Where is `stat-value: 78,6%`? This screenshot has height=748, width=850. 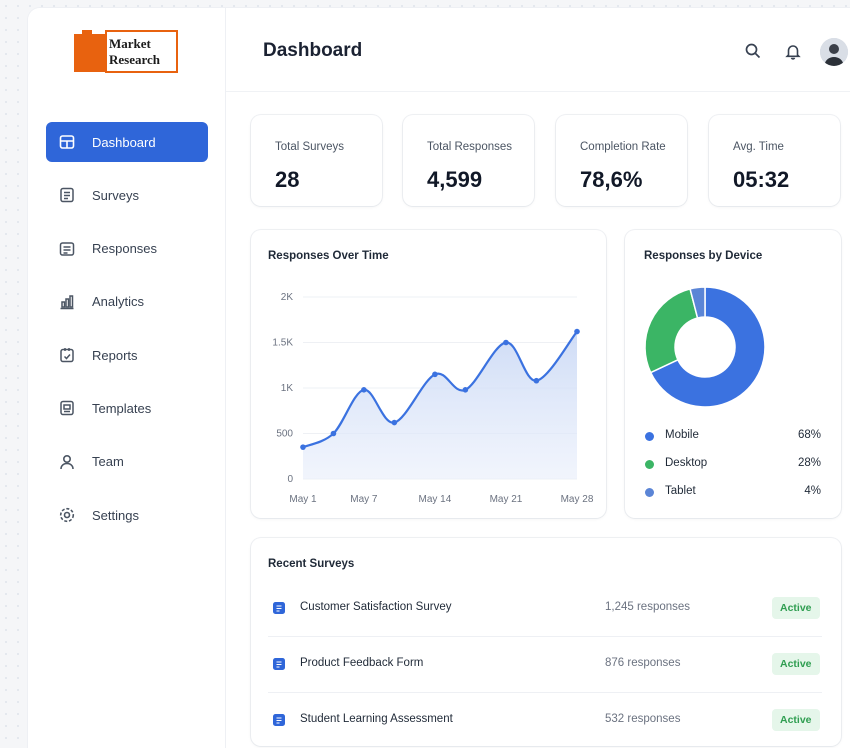
stat-value: 78,6% is located at coordinates (611, 179).